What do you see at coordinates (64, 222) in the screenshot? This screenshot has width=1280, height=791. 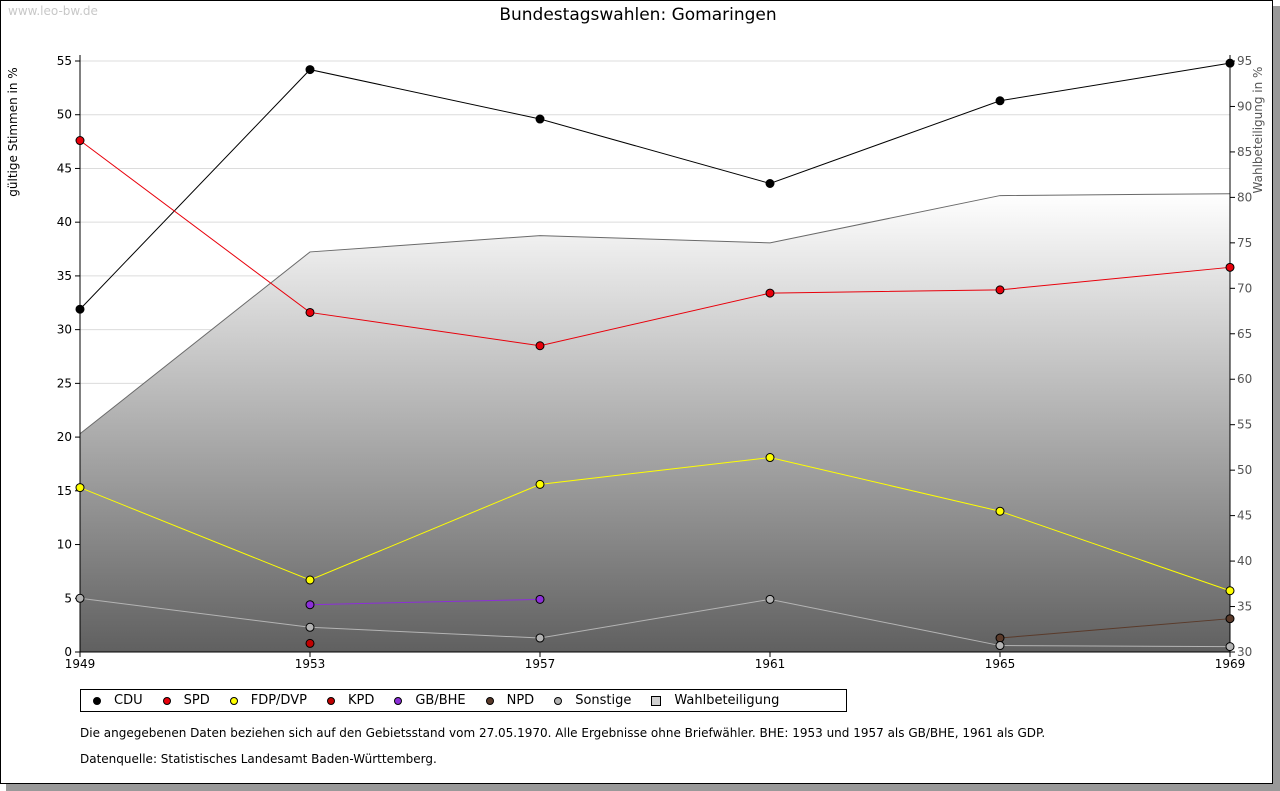 I see `y-tick-label: 40` at bounding box center [64, 222].